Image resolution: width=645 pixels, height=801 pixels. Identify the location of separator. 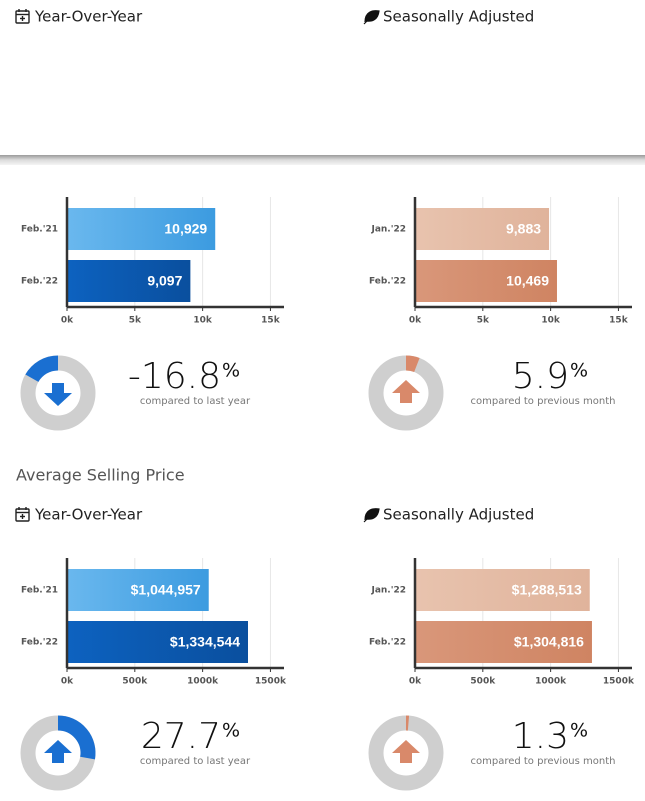
(322, 160).